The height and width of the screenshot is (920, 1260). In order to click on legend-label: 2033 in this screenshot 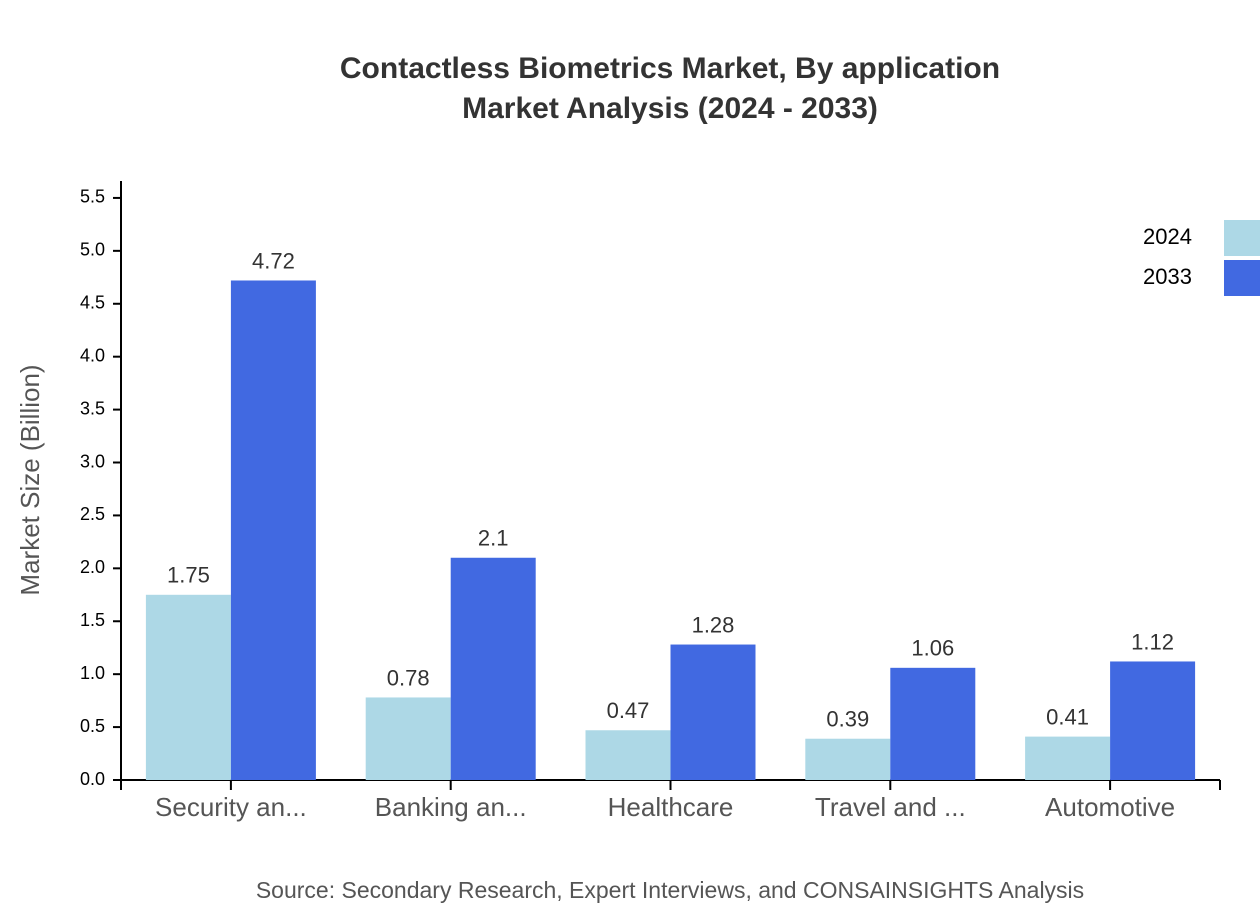, I will do `click(1167, 276)`.